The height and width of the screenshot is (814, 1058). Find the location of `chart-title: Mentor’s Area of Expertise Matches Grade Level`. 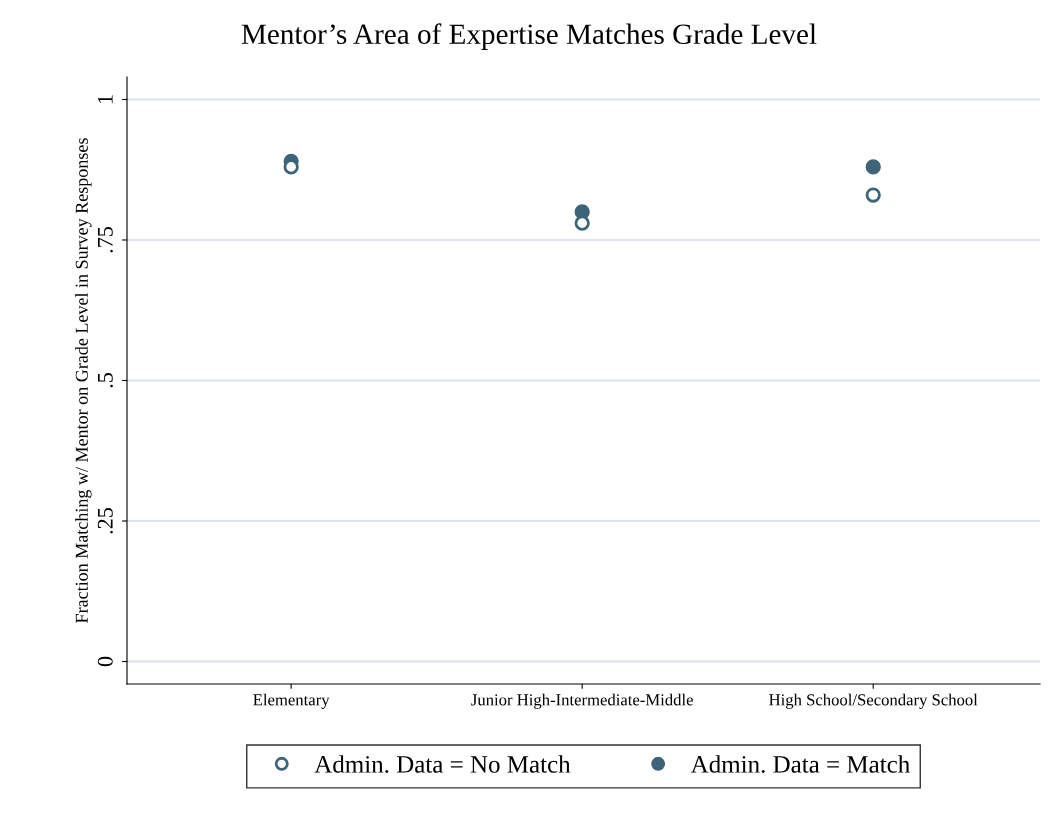

chart-title: Mentor’s Area of Expertise Matches Grade Level is located at coordinates (529, 36).